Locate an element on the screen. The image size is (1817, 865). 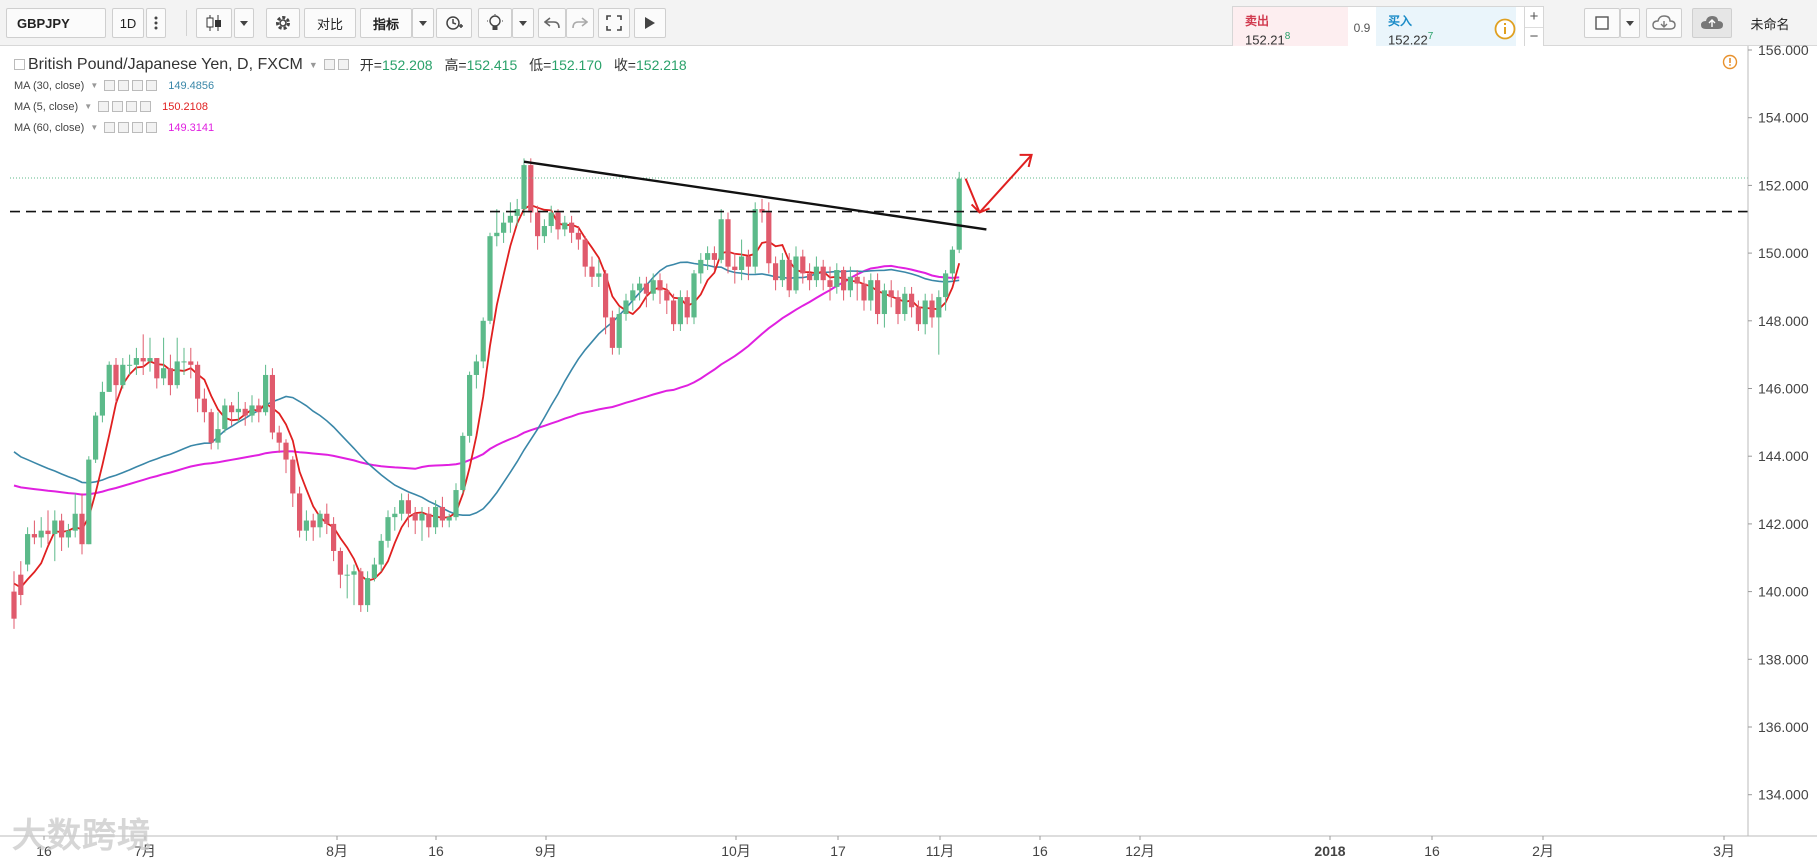
ideas-lightbulb-icon is located at coordinates (495, 23).